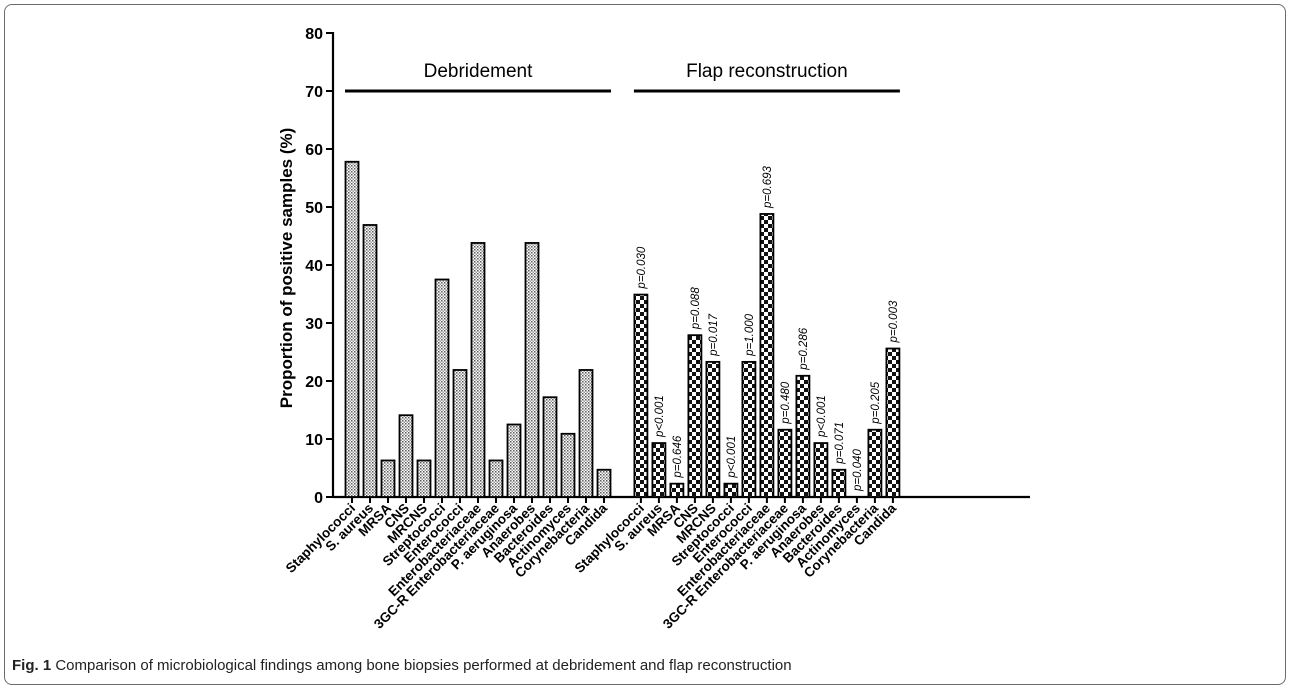  I want to click on y-tick-label: 40, so click(314, 266).